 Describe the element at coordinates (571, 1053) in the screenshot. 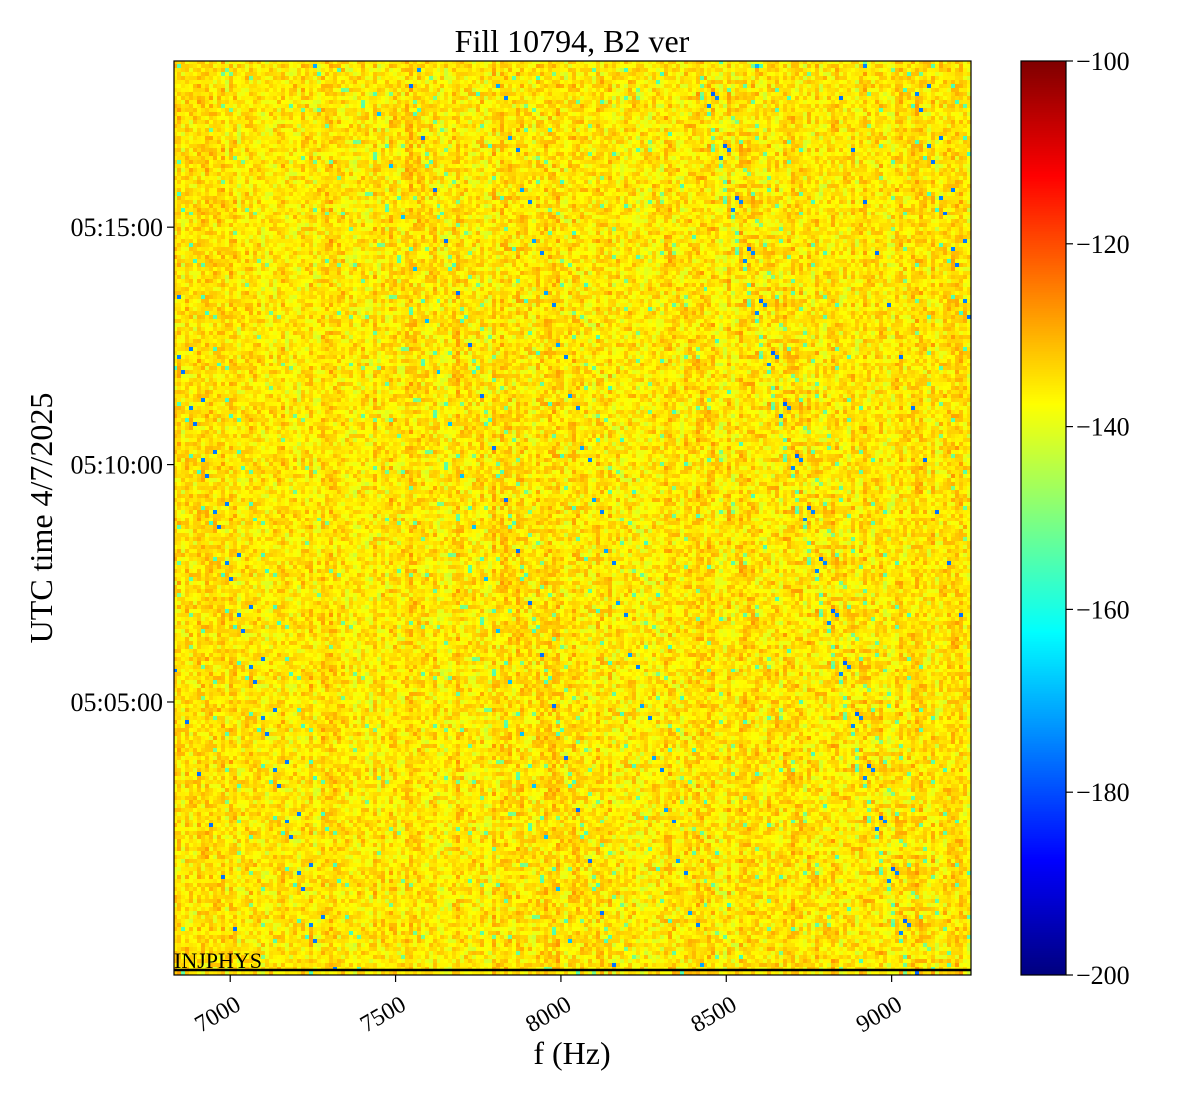

I see `x-axis-label: f (Hz)` at that location.